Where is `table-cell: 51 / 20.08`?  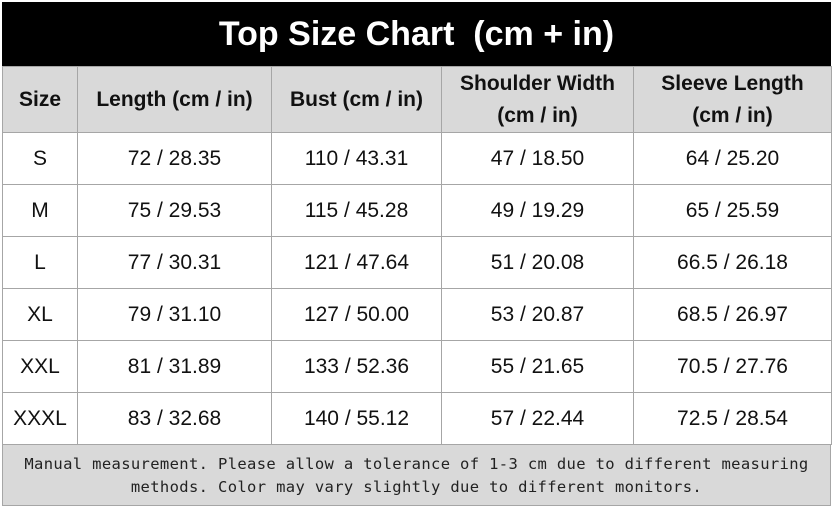
table-cell: 51 / 20.08 is located at coordinates (537, 262).